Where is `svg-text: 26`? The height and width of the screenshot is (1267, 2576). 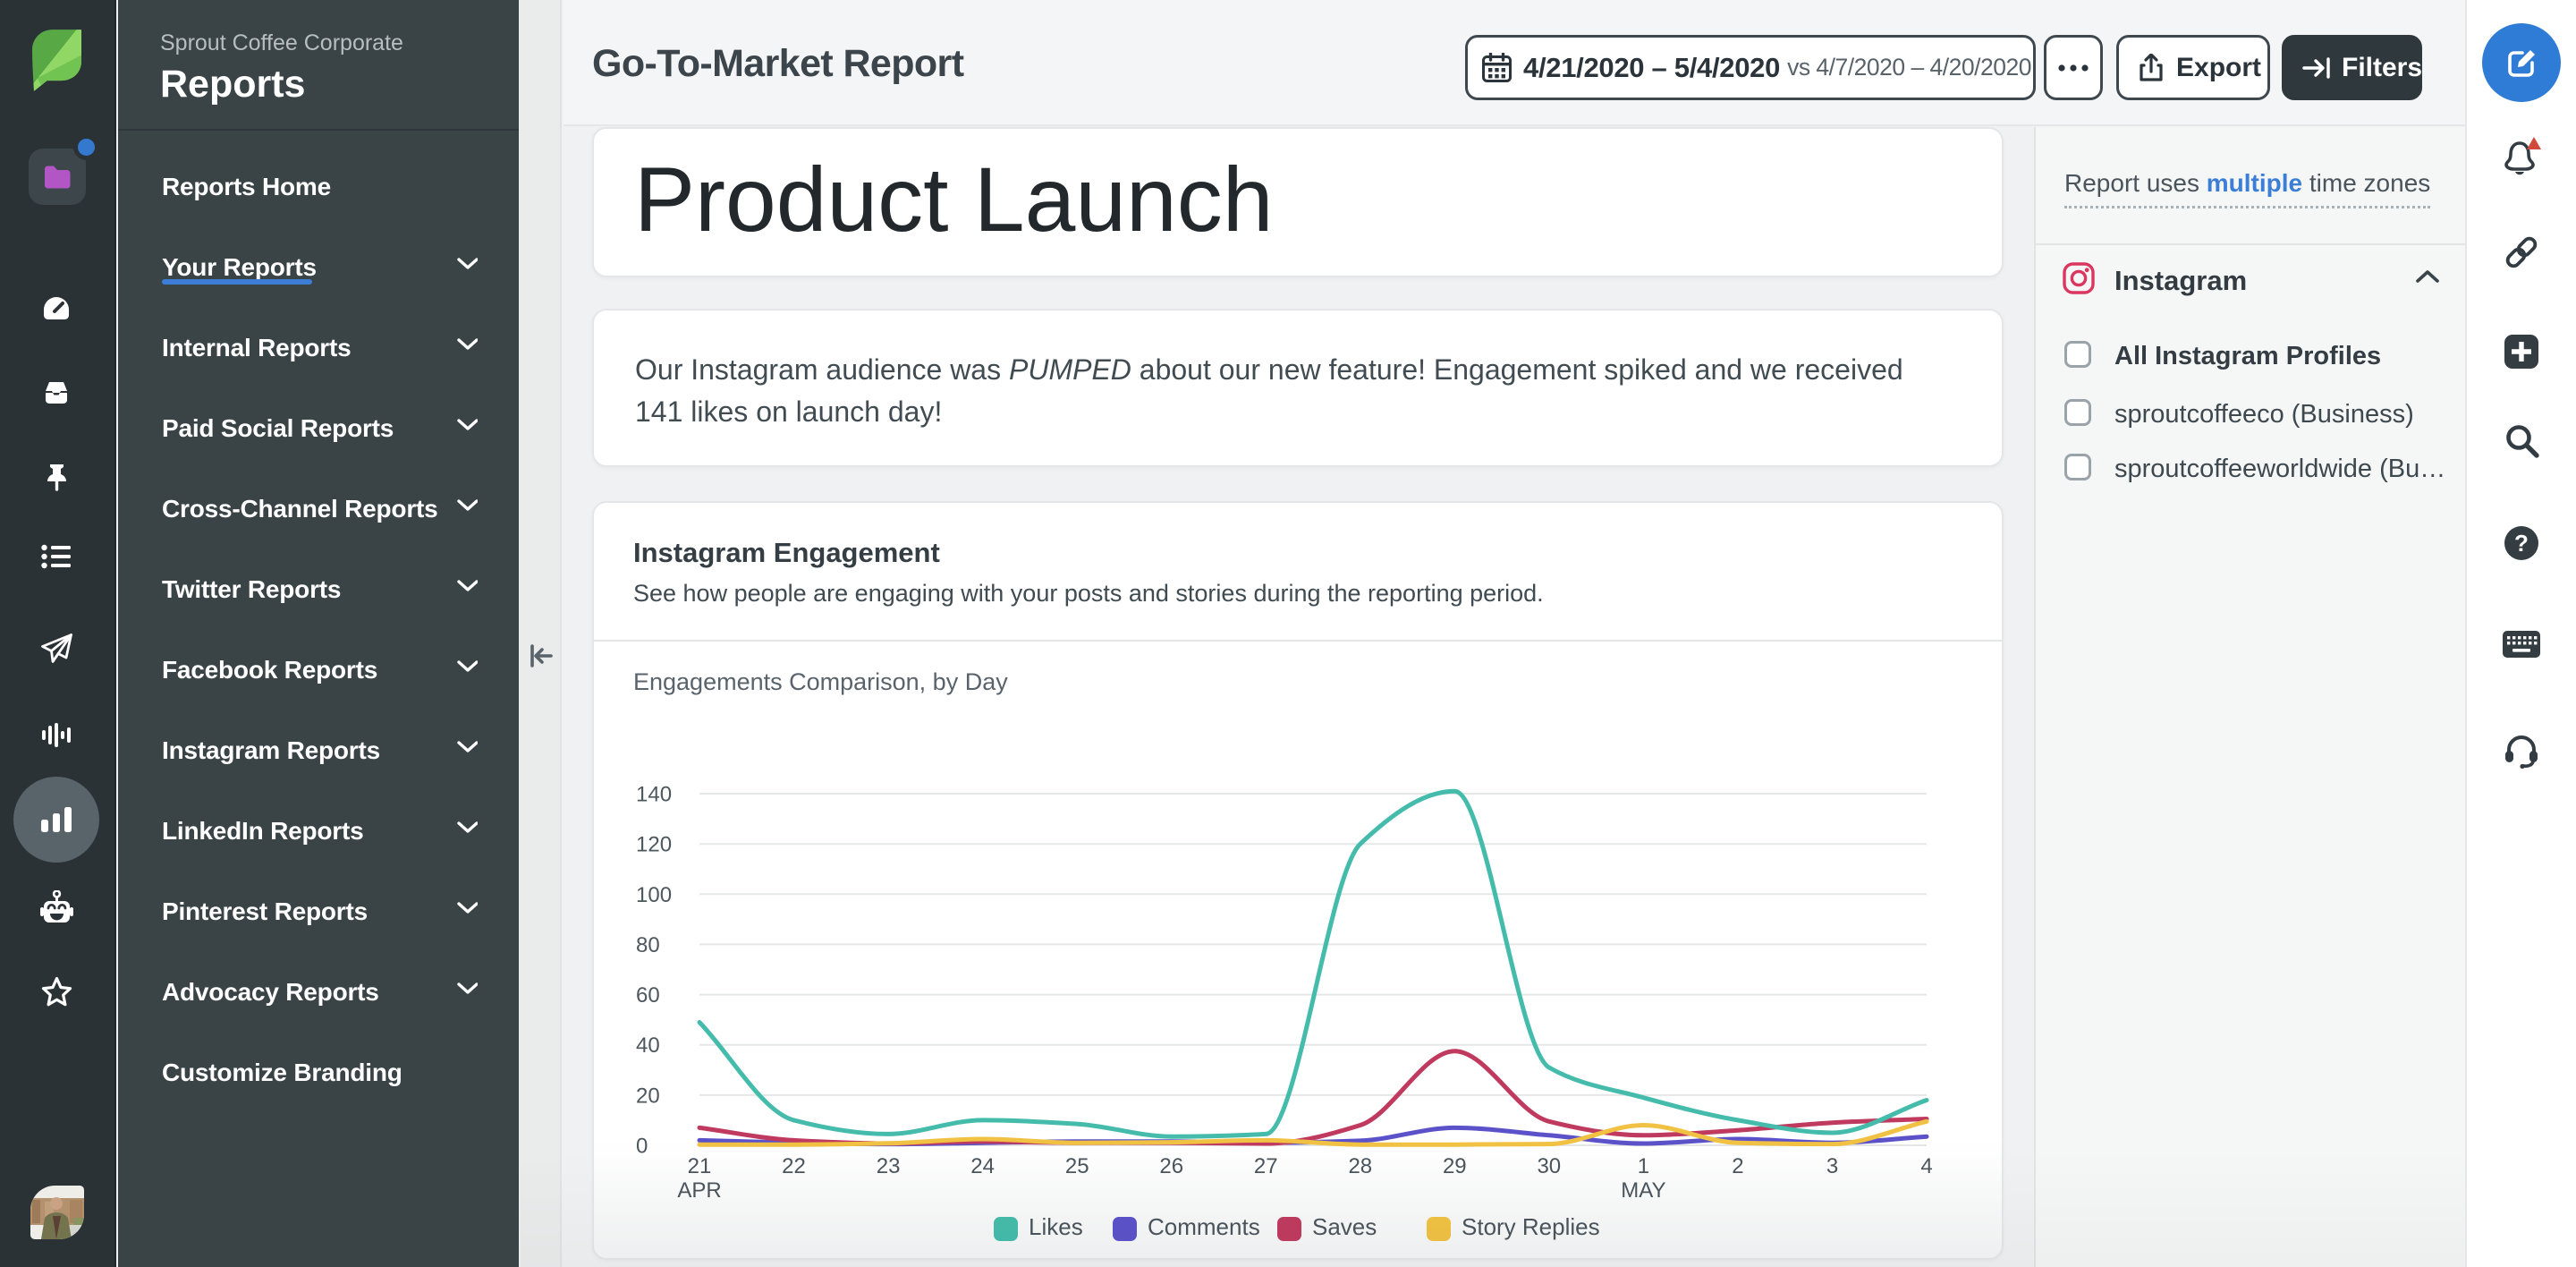
svg-text: 26 is located at coordinates (1171, 1166).